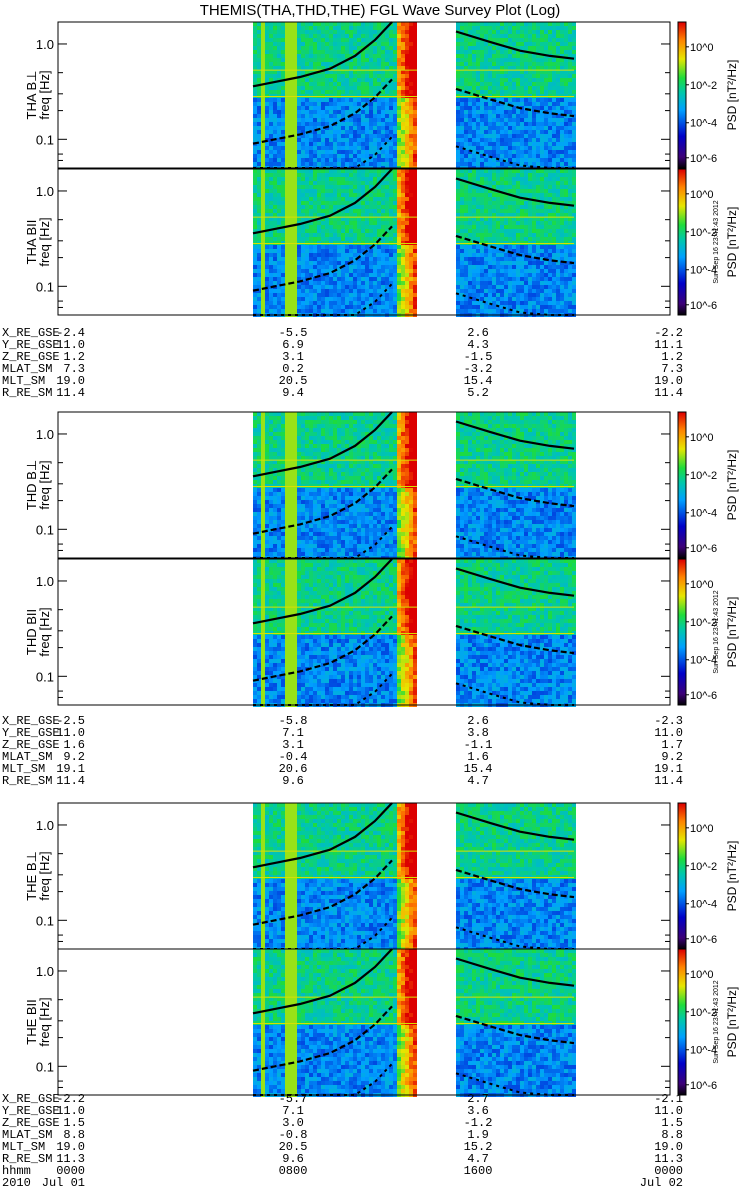  Describe the element at coordinates (16, 1171) in the screenshot. I see `ephemeris-label: hhmm` at that location.